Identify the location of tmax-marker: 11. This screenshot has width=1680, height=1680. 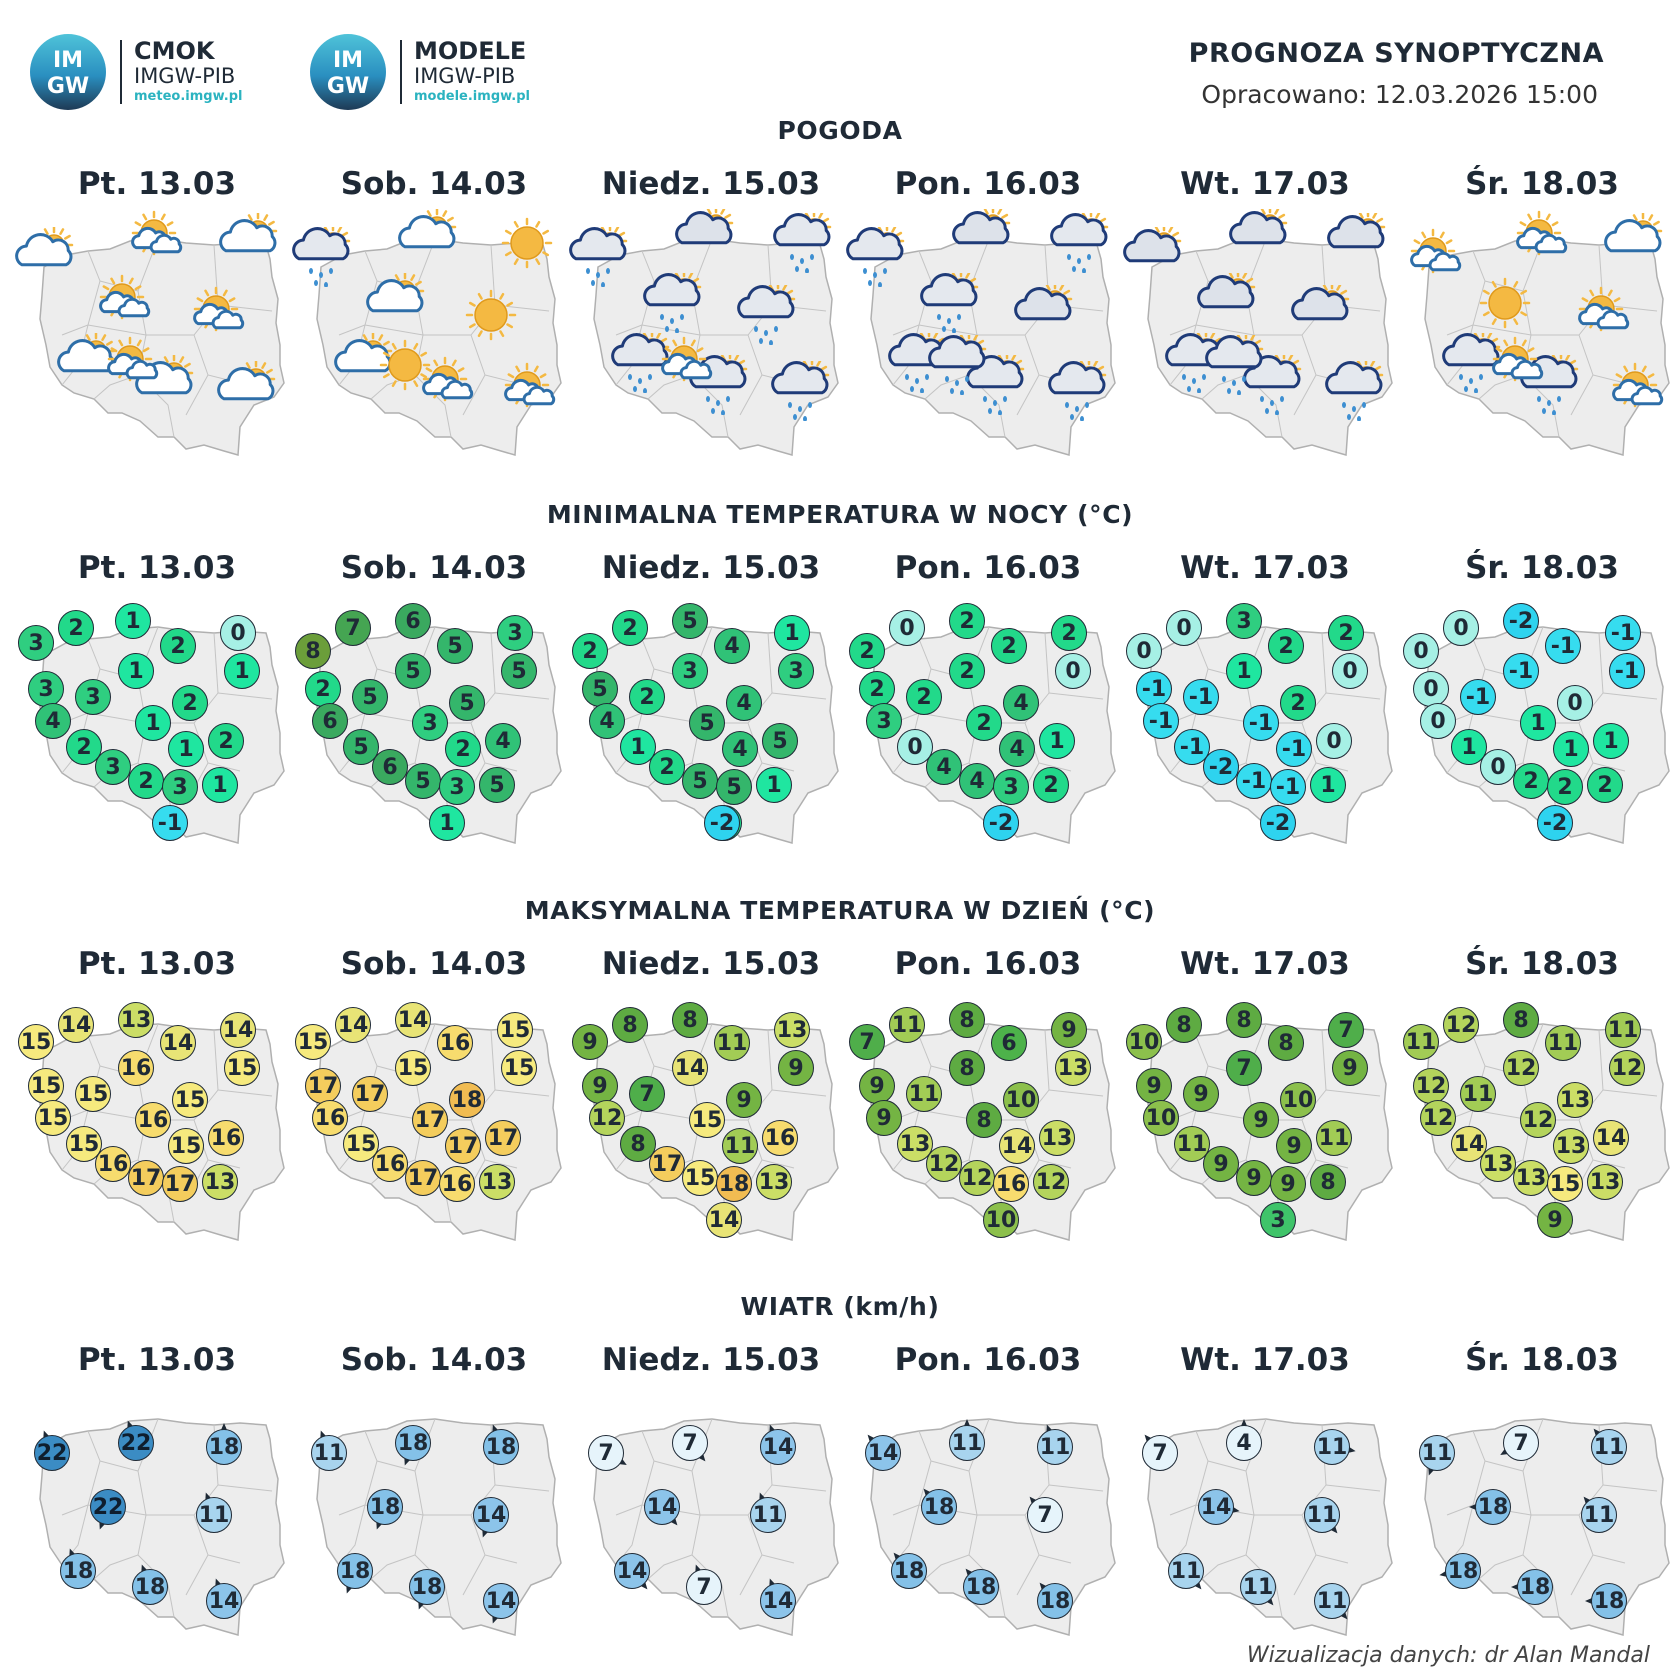
(907, 1025).